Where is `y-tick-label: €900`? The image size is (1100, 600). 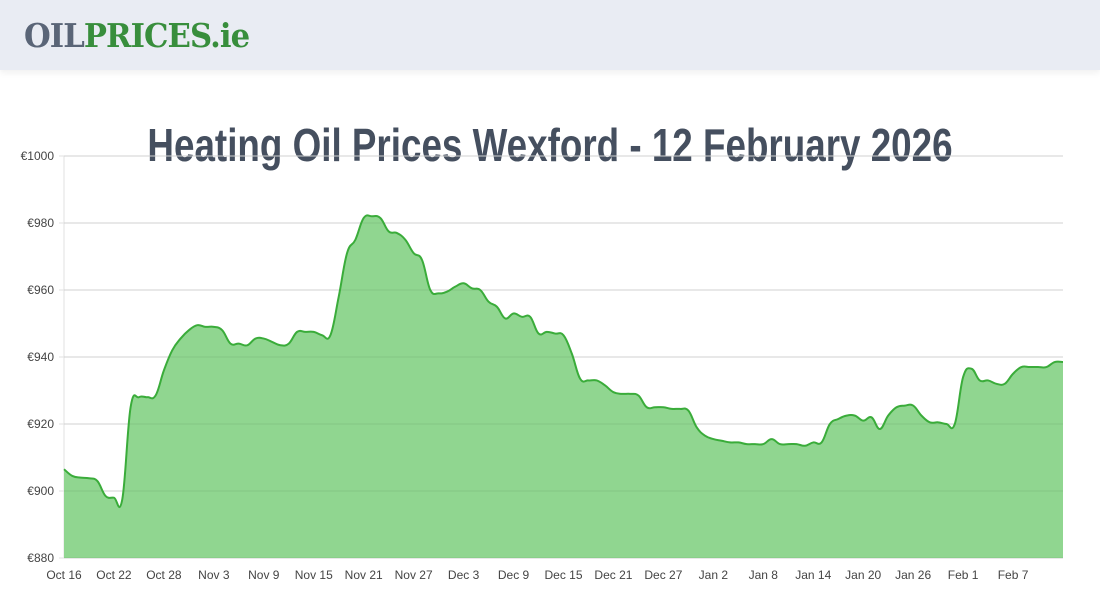
y-tick-label: €900 is located at coordinates (40, 491).